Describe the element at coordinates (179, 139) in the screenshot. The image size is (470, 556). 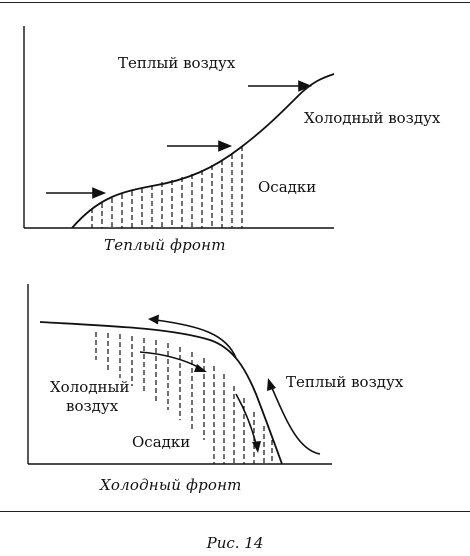
I see `warm-front-arrows` at that location.